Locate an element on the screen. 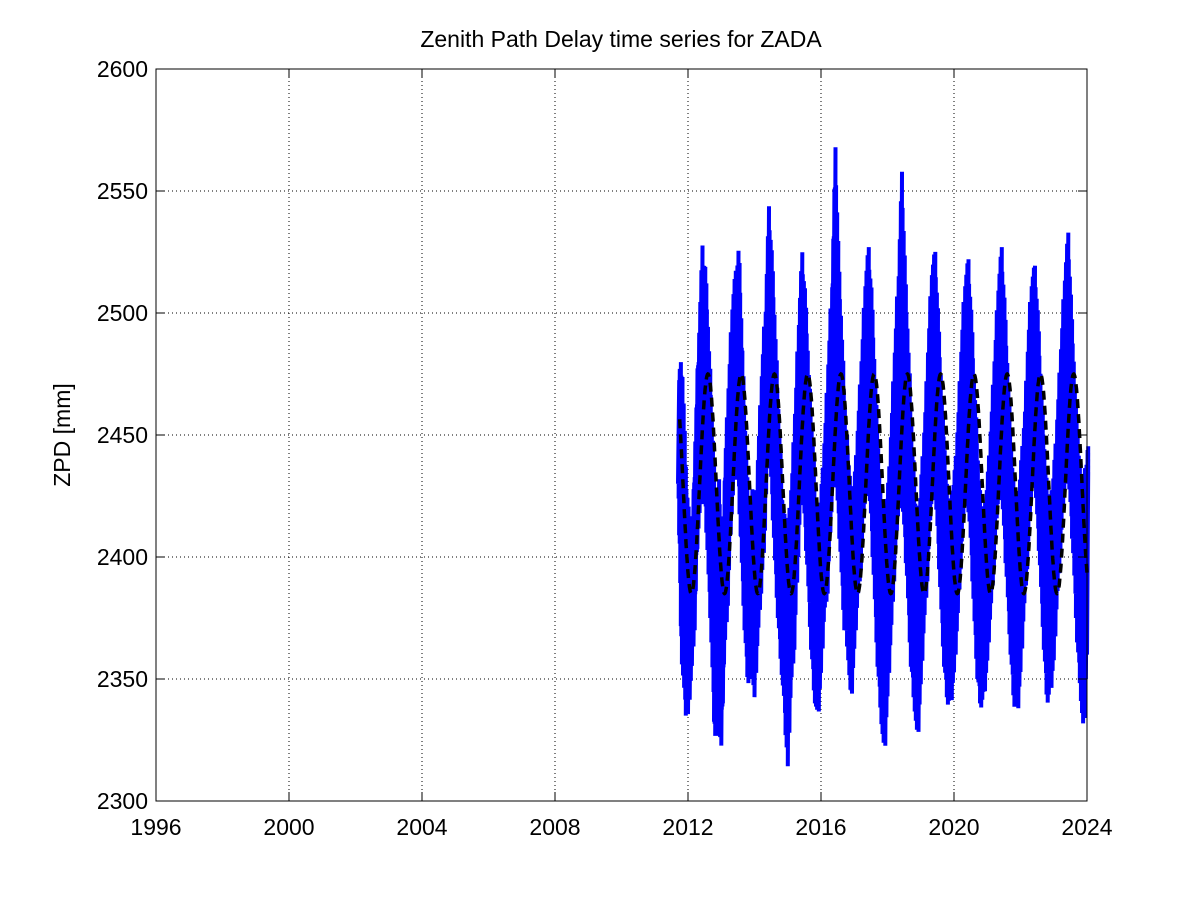 This screenshot has height=901, width=1201. y-tick-label: 2400 is located at coordinates (122, 557).